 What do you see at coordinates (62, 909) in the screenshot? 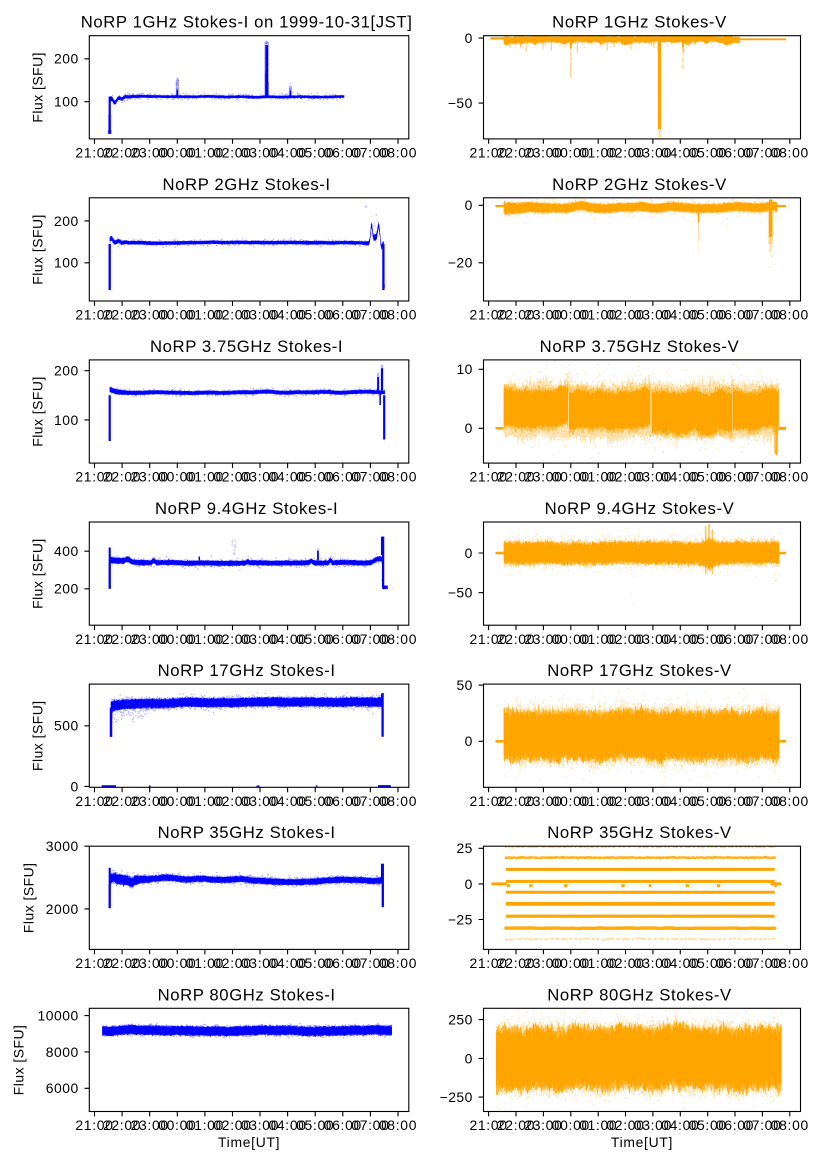
I see `svg-text: 2000` at bounding box center [62, 909].